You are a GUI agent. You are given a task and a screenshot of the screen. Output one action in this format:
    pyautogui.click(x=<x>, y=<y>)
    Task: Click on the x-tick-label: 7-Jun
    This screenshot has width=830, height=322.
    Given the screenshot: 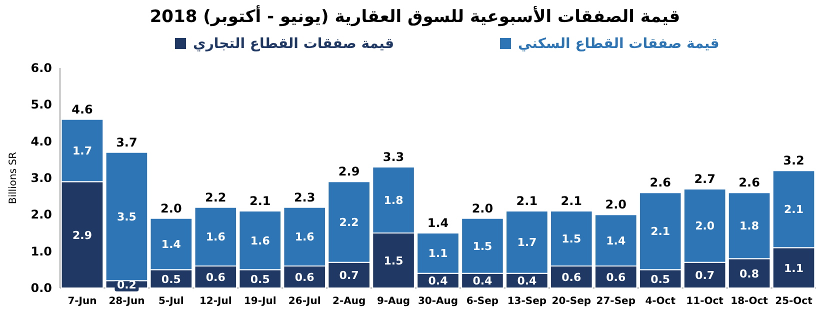 What is the action you would take?
    pyautogui.click(x=82, y=301)
    